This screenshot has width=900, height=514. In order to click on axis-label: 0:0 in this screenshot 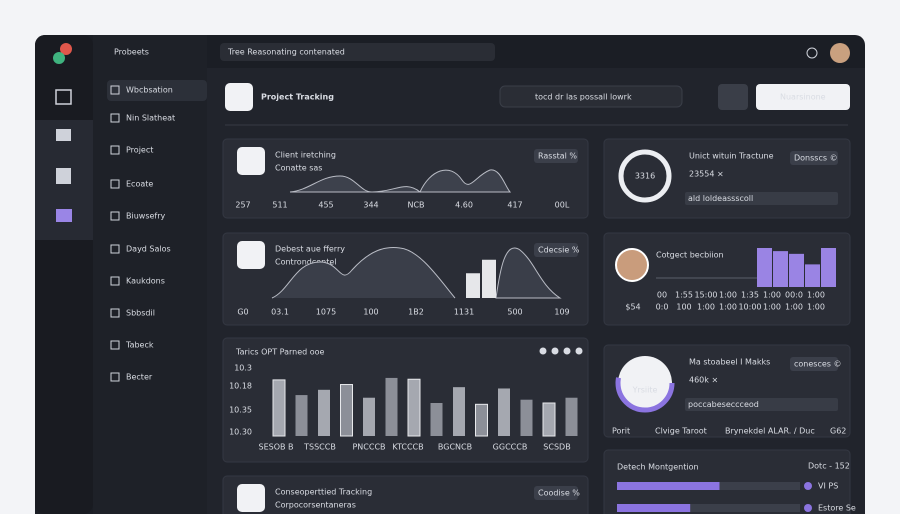, I will do `click(662, 307)`.